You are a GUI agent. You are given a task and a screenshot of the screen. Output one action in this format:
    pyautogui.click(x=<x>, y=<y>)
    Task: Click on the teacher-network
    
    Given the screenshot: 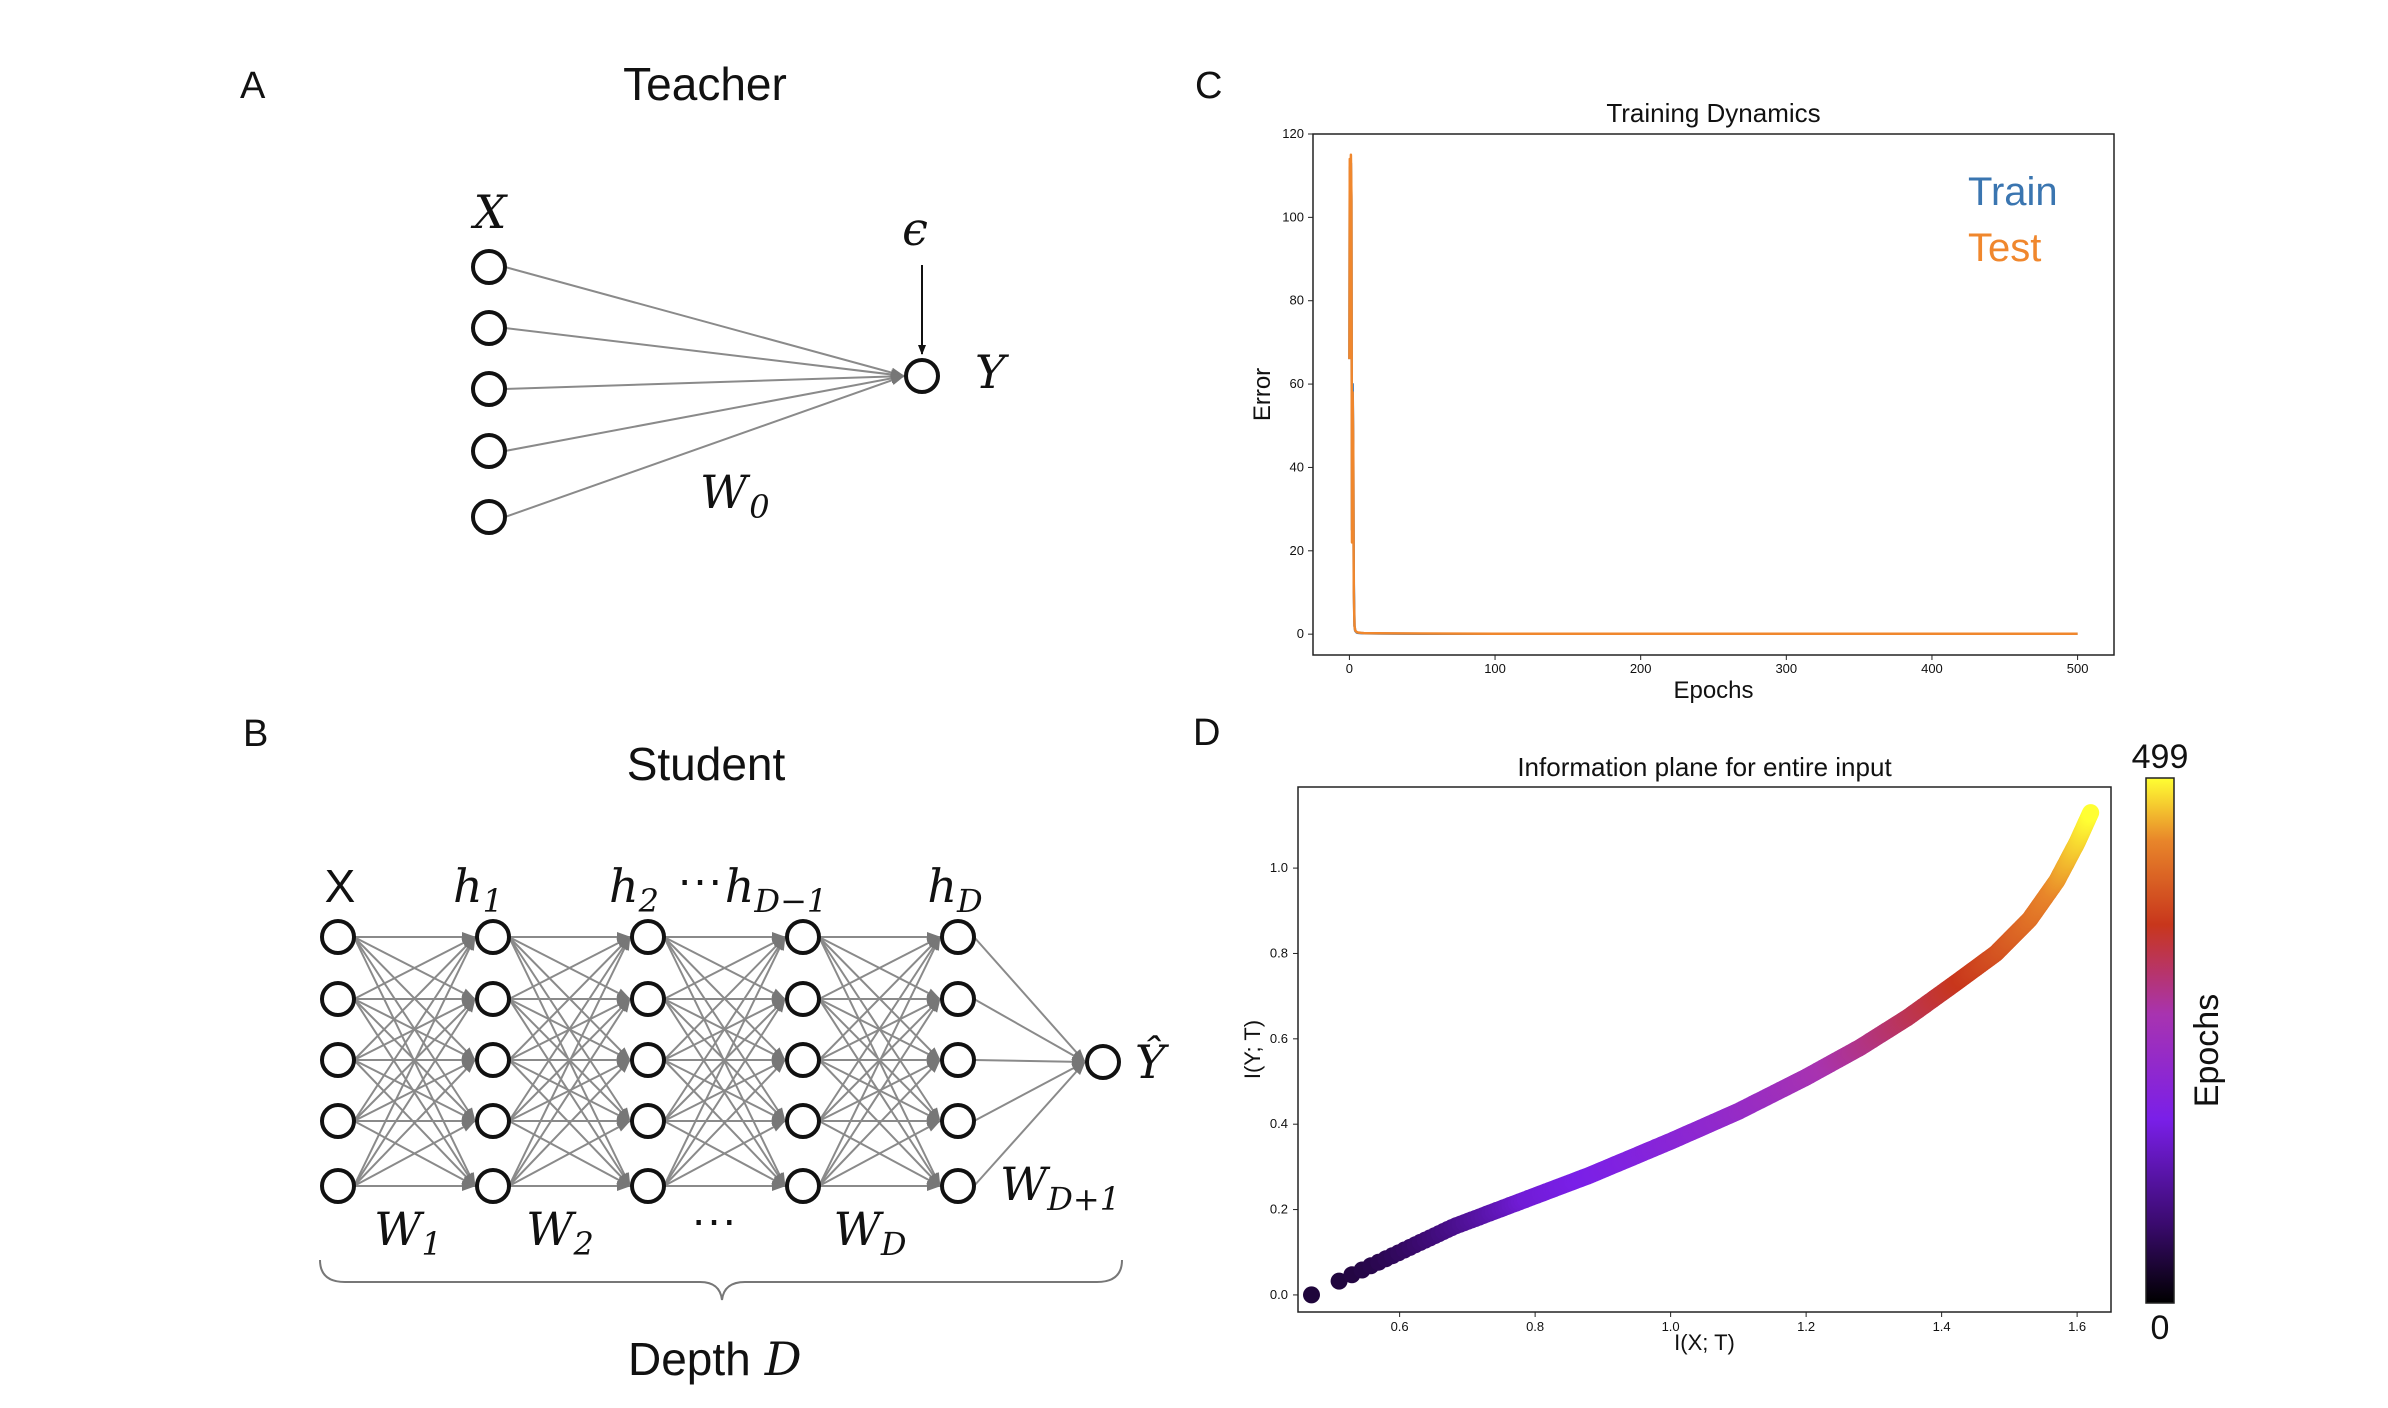 What is the action you would take?
    pyautogui.click(x=705, y=392)
    